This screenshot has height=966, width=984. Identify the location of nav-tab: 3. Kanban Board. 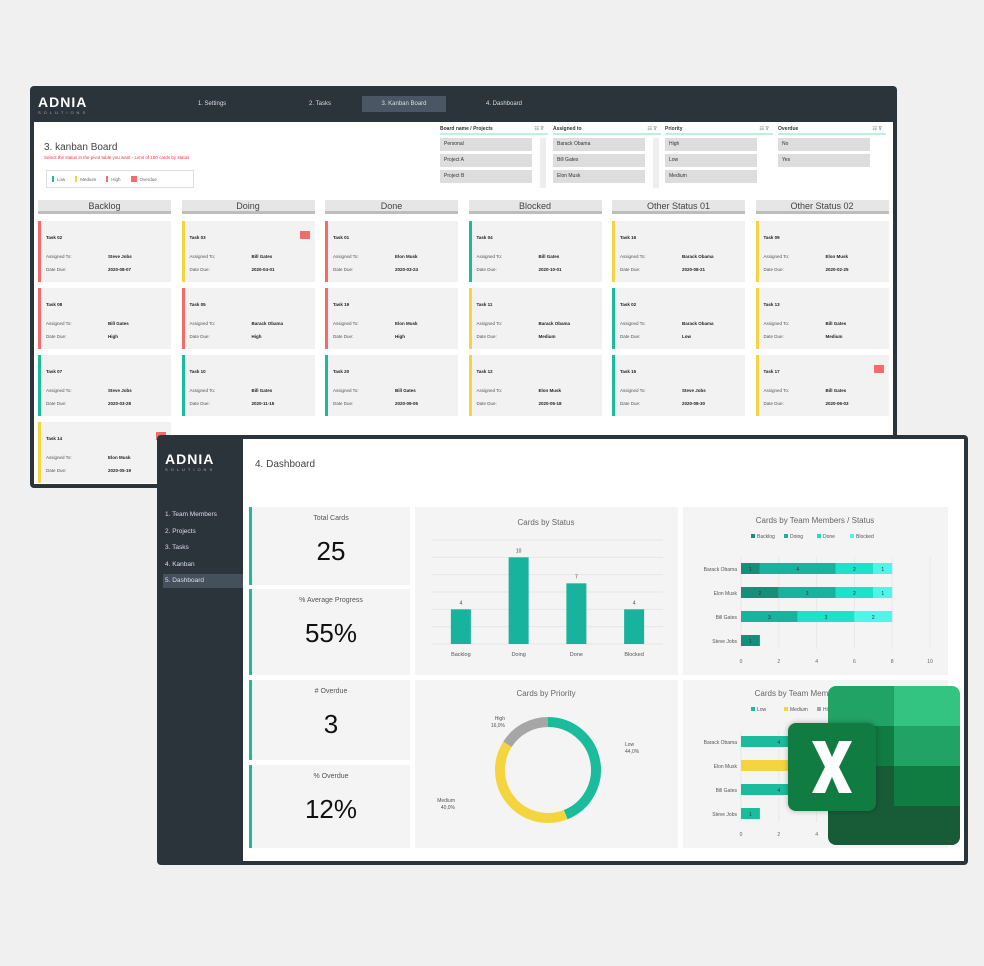
(404, 104).